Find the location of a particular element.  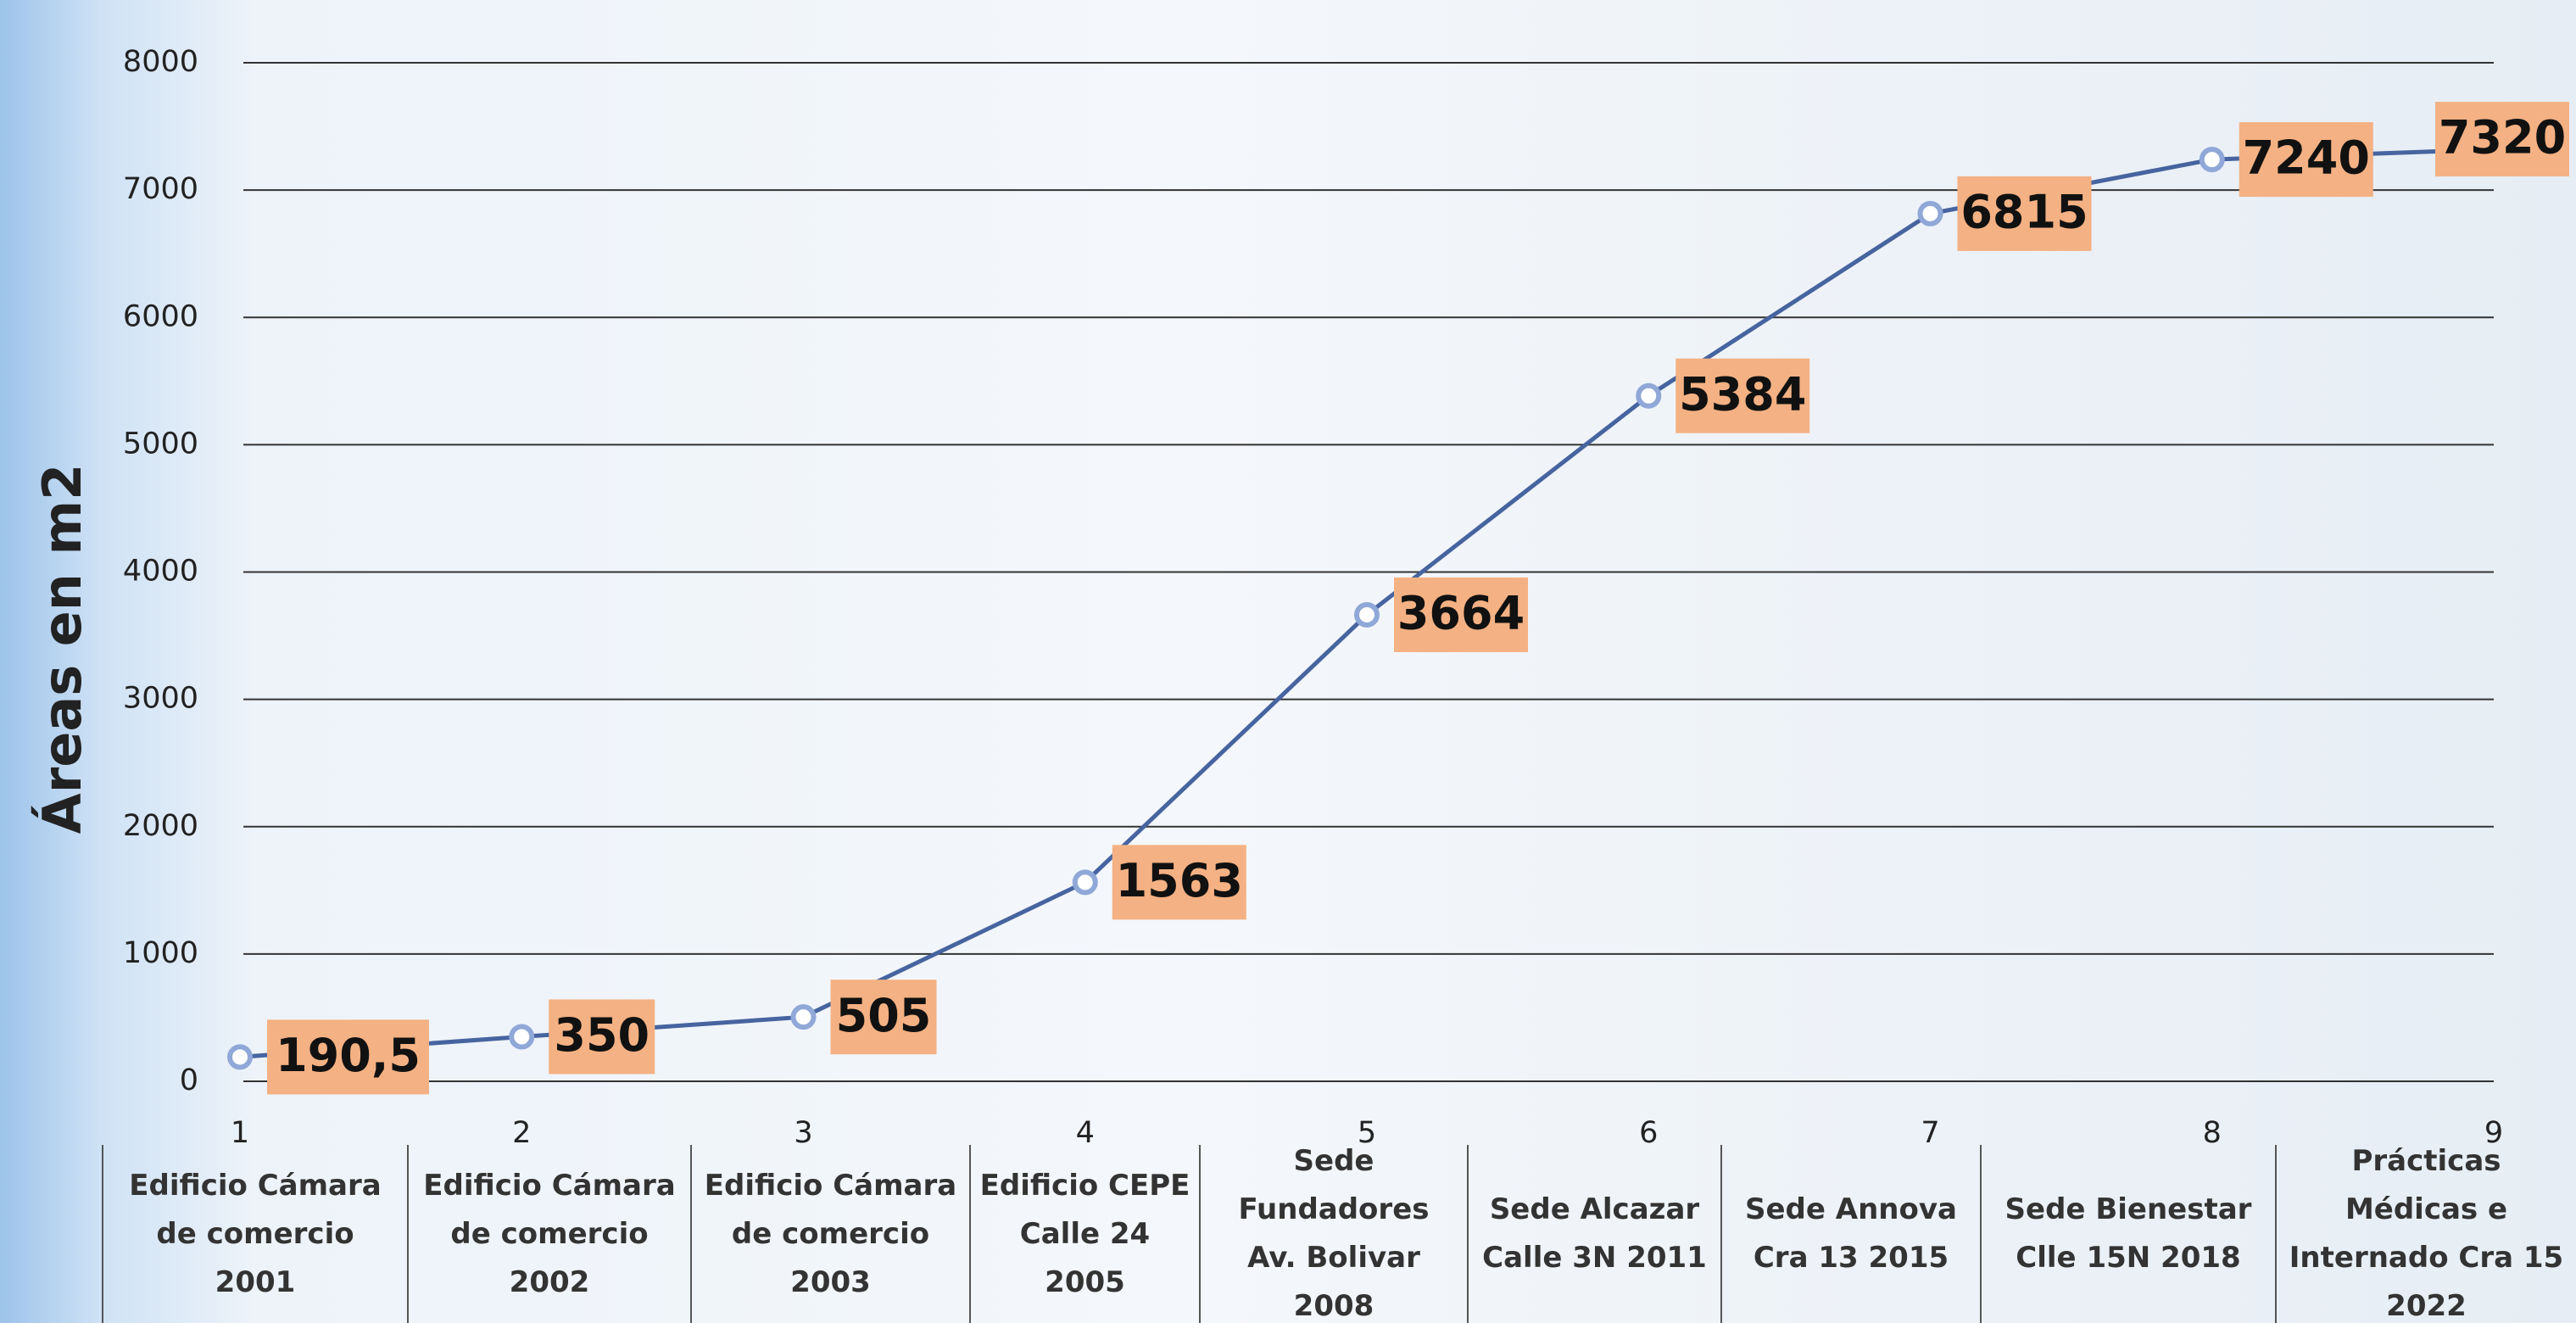

y-tick-label: 0 is located at coordinates (189, 1080).